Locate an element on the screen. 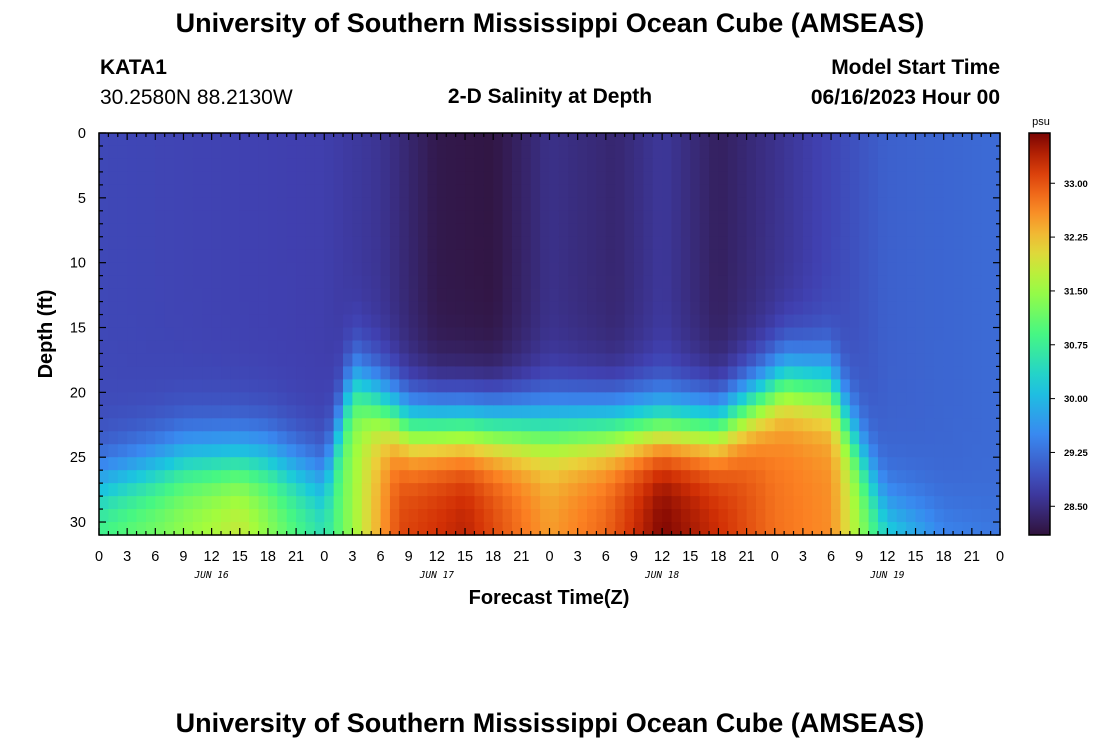 This screenshot has height=750, width=1100. y-tick-label: 25 is located at coordinates (78, 458).